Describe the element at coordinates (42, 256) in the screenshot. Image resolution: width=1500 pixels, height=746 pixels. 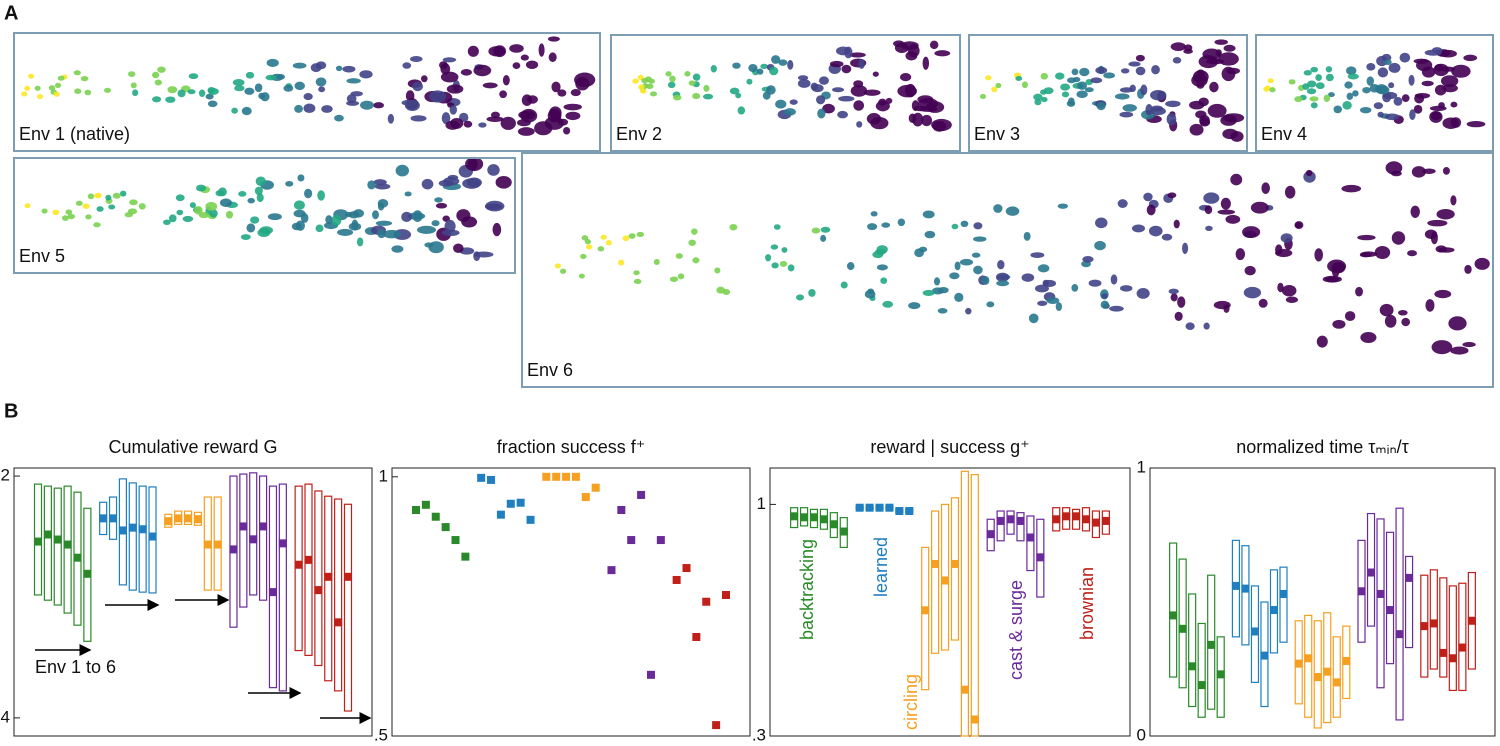
I see `env-label: Env 5` at that location.